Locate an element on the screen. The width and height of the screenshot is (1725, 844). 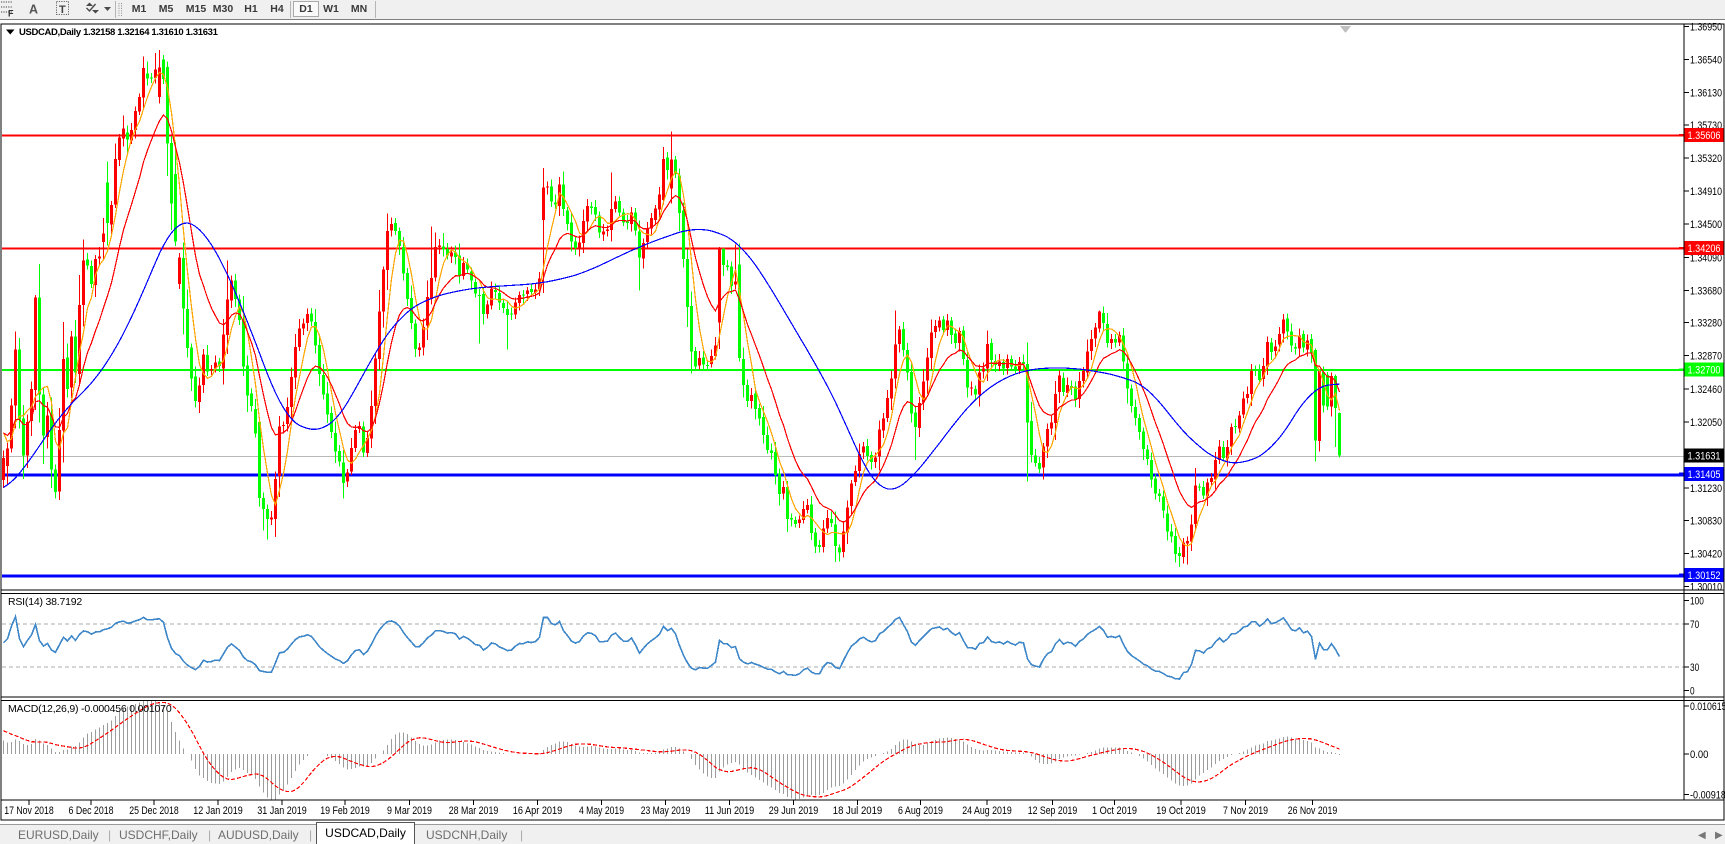
svg-text: 17 Nov 2018 is located at coordinates (29, 811).